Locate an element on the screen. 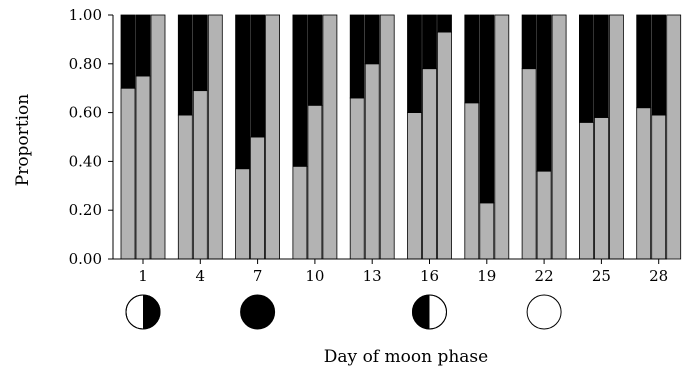 This screenshot has height=368, width=685. x-tick-label: 28 is located at coordinates (658, 276).